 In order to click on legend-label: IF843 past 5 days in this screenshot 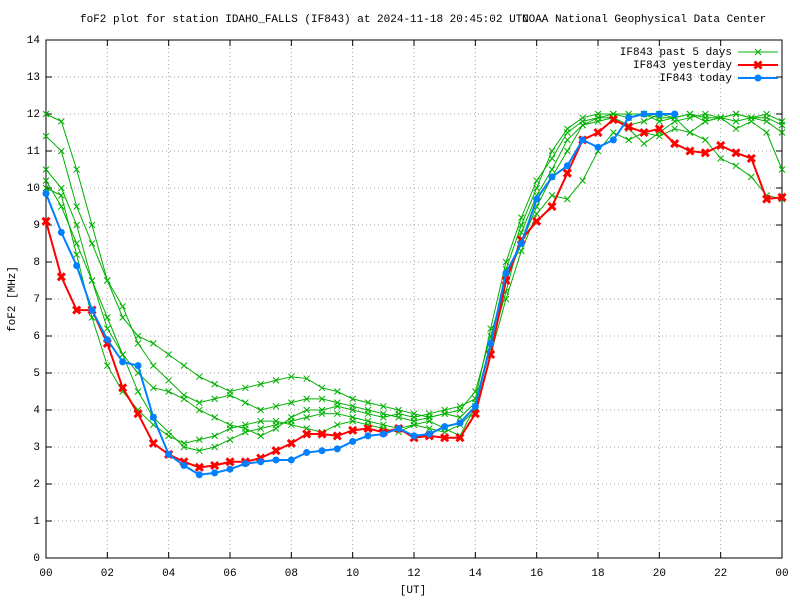, I will do `click(676, 53)`.